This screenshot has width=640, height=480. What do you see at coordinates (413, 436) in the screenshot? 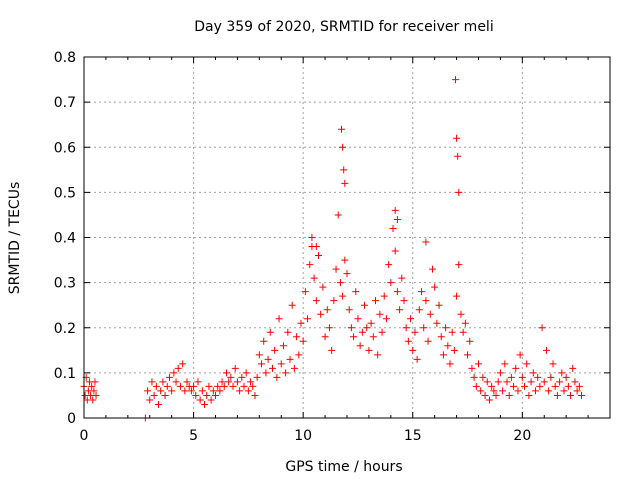
I see `x-tick-label: 15` at bounding box center [413, 436].